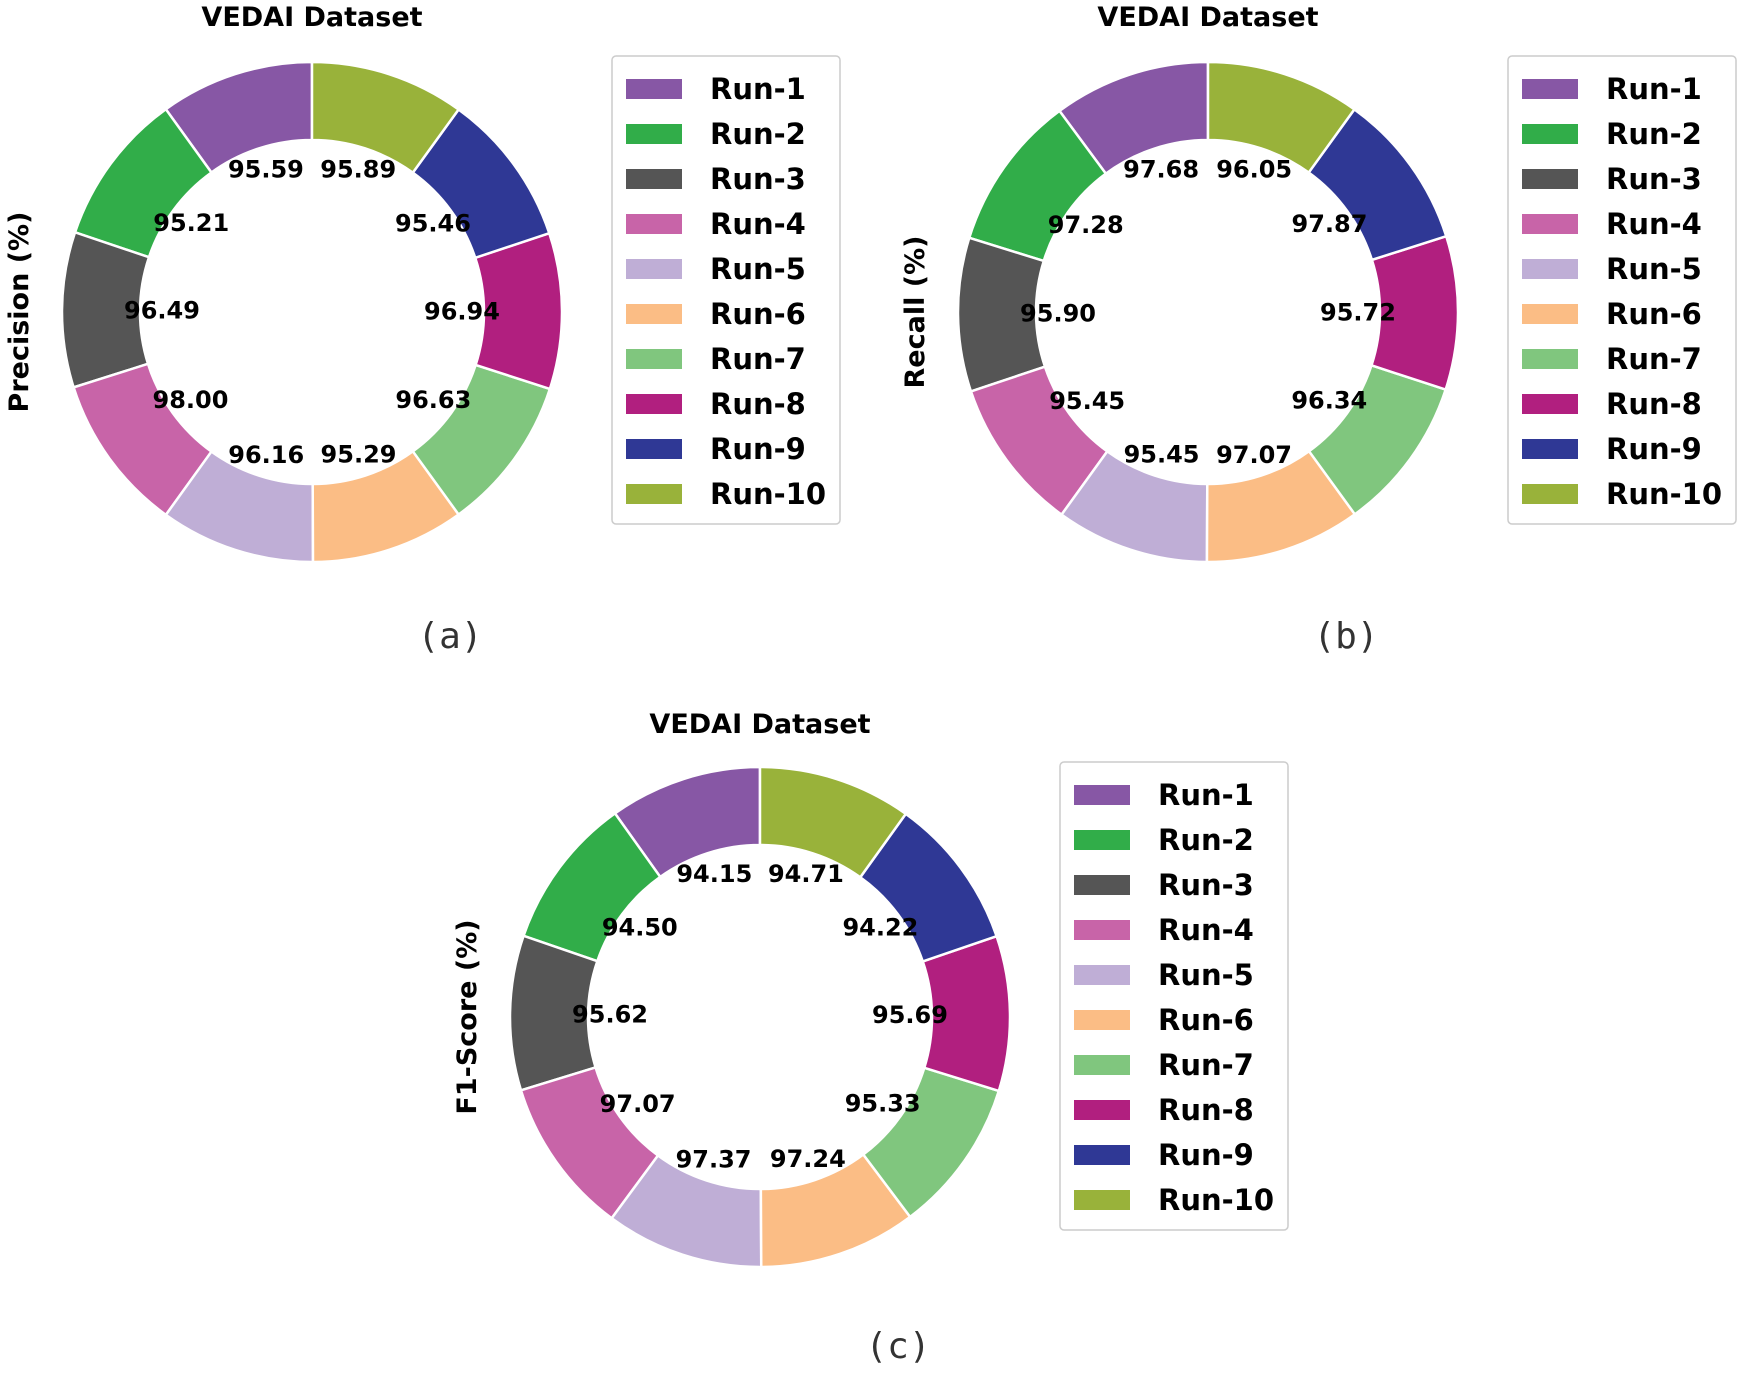  I want to click on slice-value-label: 95.89, so click(358, 169).